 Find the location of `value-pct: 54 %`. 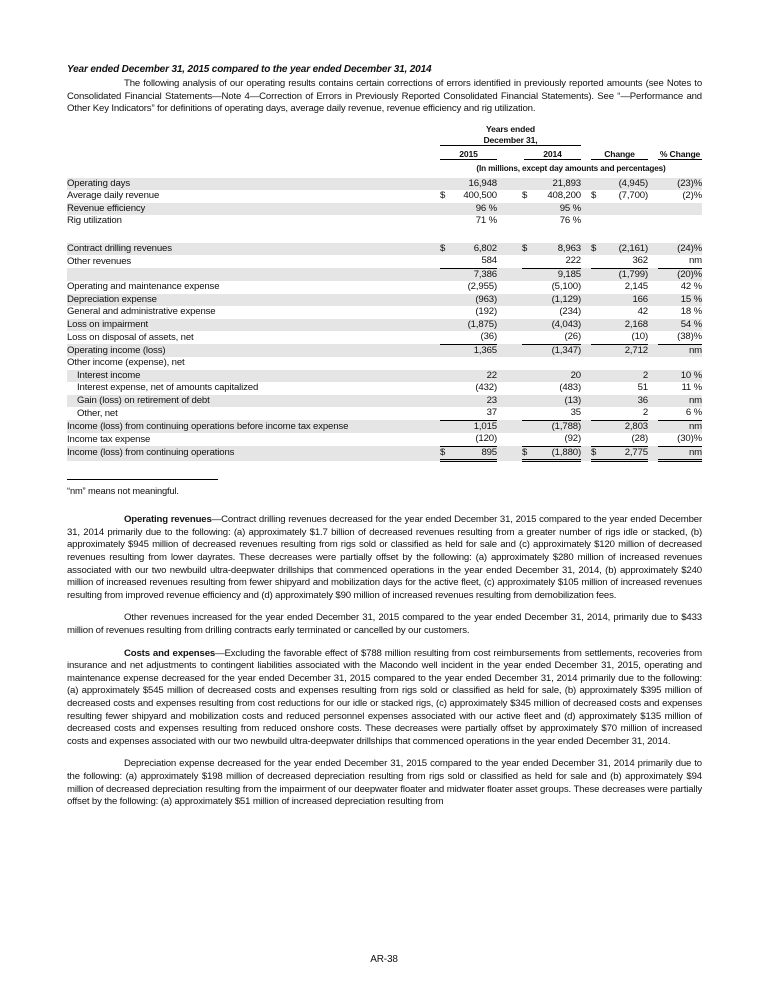

value-pct: 54 % is located at coordinates (680, 325).